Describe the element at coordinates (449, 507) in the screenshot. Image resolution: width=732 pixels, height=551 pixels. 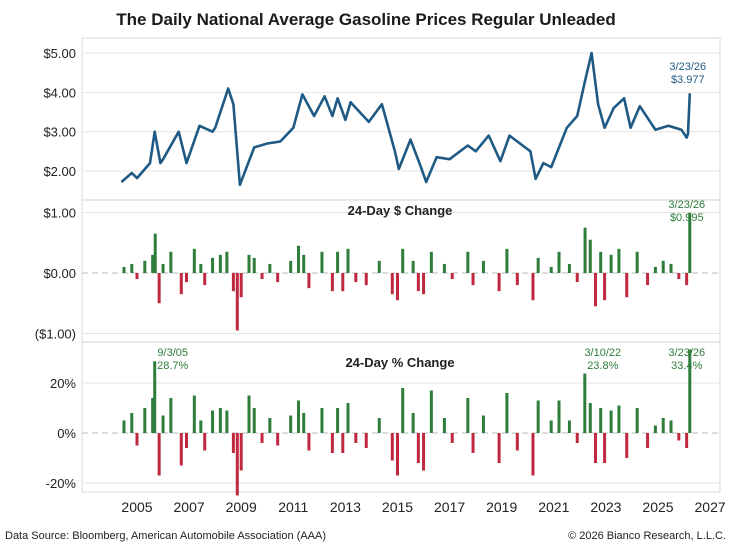
I see `x-tick-label: 2017` at that location.